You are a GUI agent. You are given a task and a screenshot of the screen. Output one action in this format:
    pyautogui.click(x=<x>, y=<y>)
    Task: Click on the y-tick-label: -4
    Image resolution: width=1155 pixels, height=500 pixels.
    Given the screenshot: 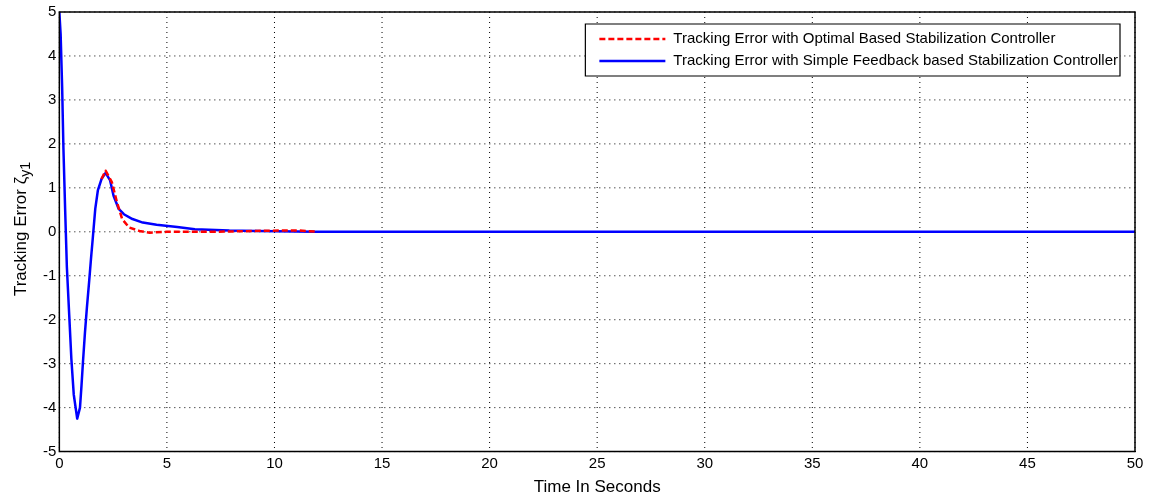 What is the action you would take?
    pyautogui.click(x=49, y=406)
    